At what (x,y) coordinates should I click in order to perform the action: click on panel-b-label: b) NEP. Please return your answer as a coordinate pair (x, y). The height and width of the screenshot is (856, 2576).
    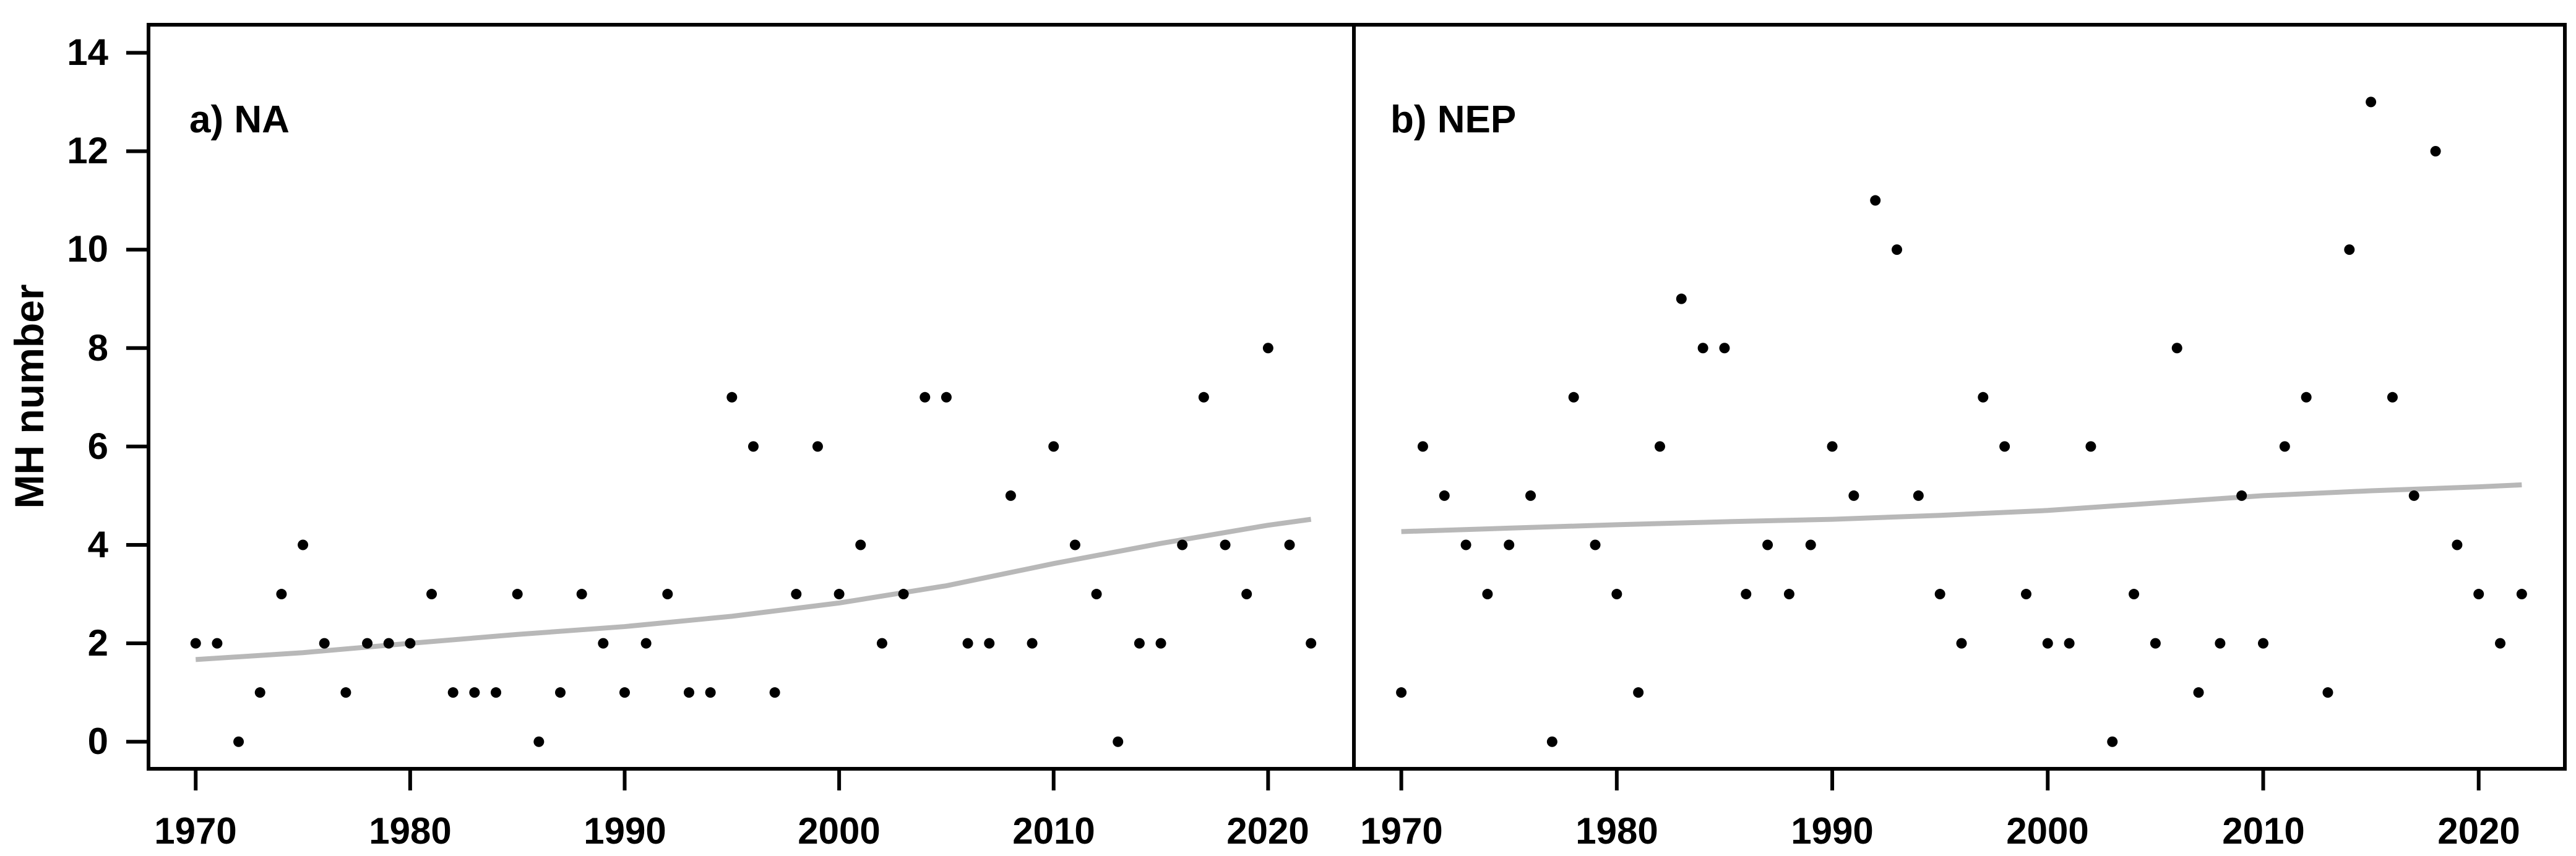
    Looking at the image, I should click on (1453, 119).